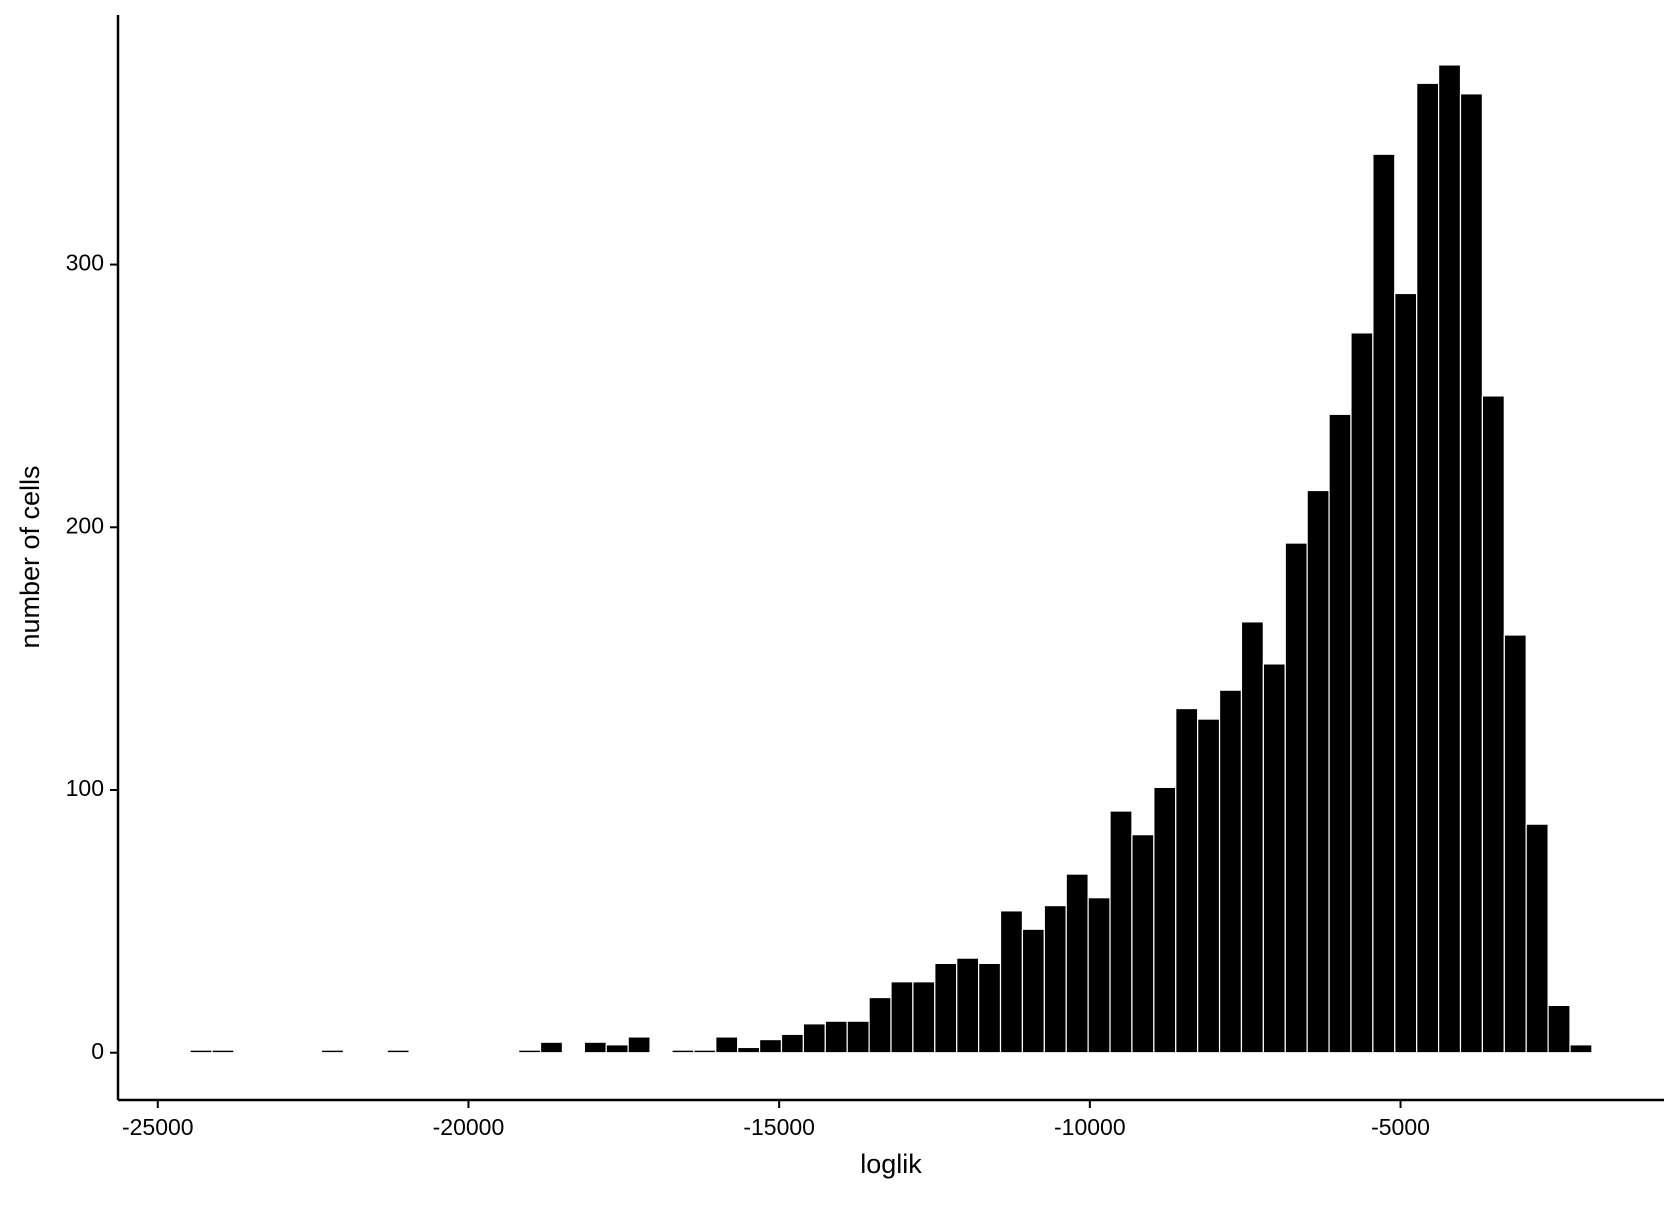  Describe the element at coordinates (158, 1127) in the screenshot. I see `x-tick-label: -25000` at that location.